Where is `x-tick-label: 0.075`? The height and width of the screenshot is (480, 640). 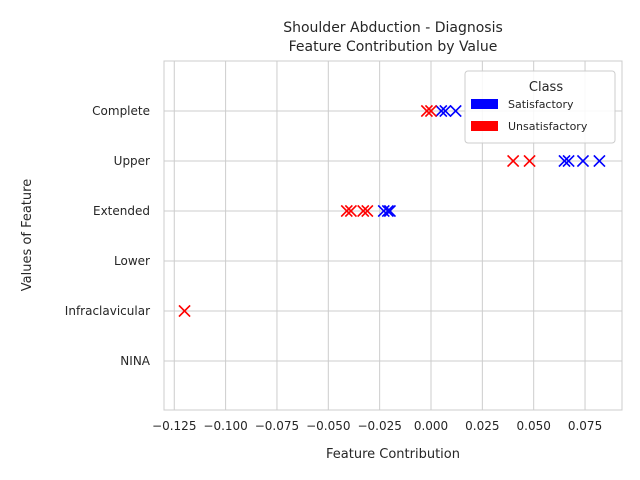
x-tick-label: 0.075 is located at coordinates (585, 426).